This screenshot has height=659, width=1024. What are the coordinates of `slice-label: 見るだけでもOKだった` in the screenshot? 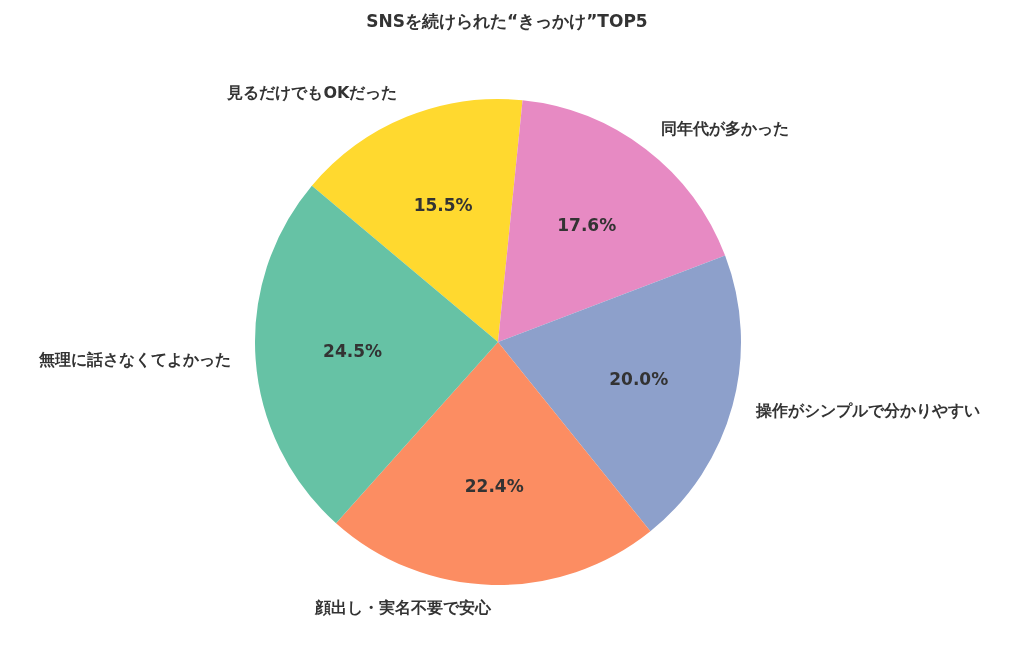 It's located at (312, 93).